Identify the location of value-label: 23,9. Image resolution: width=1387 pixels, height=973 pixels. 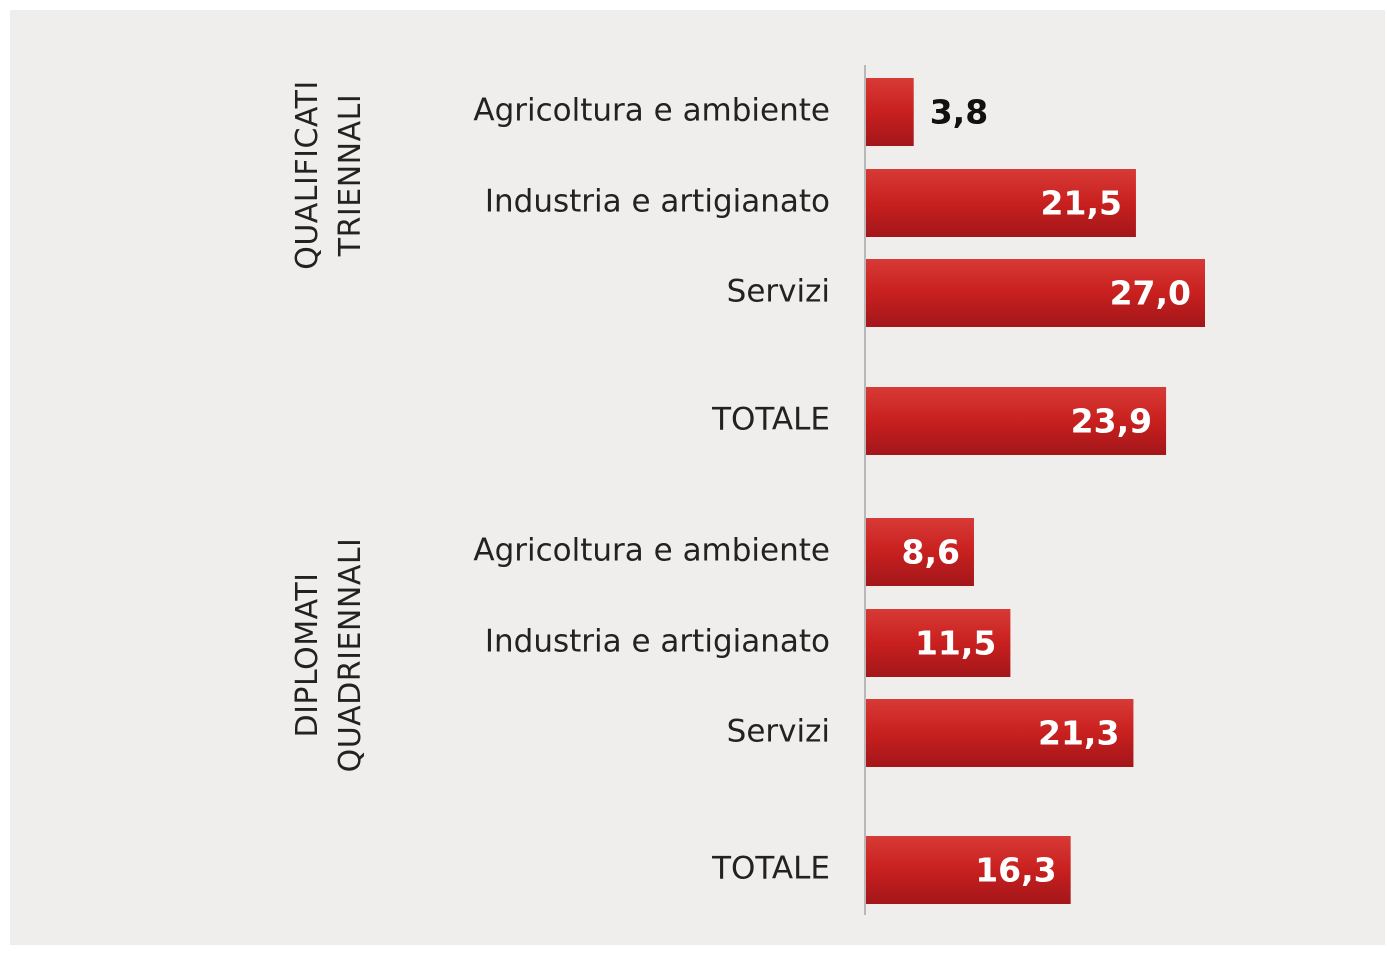
(1111, 421).